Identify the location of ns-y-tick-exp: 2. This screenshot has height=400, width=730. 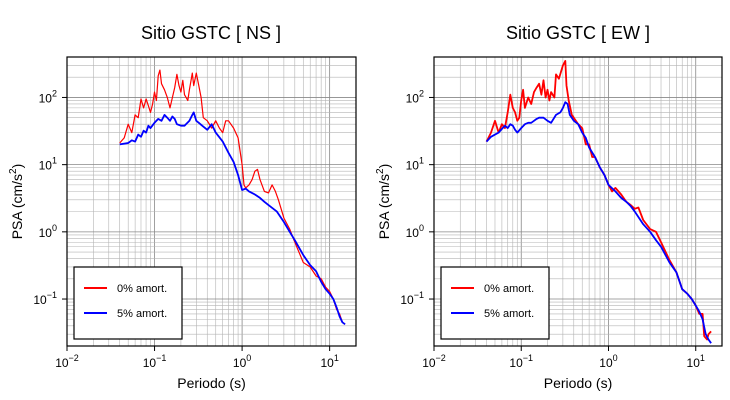
(54, 93).